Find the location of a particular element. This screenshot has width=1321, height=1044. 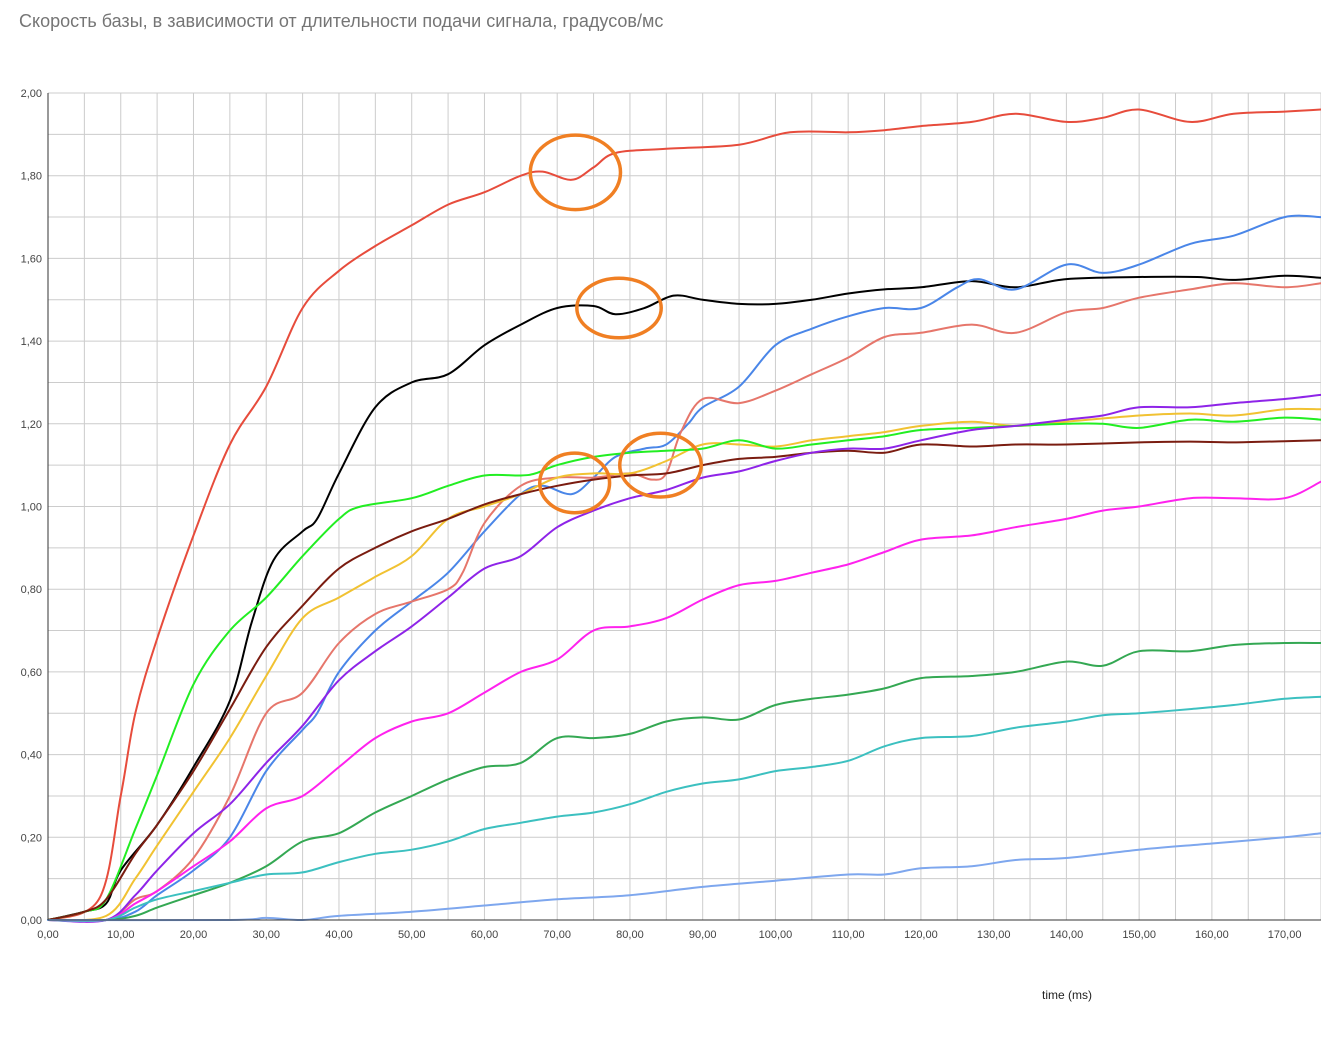

x-tick-label: 0,00 is located at coordinates (47, 935).